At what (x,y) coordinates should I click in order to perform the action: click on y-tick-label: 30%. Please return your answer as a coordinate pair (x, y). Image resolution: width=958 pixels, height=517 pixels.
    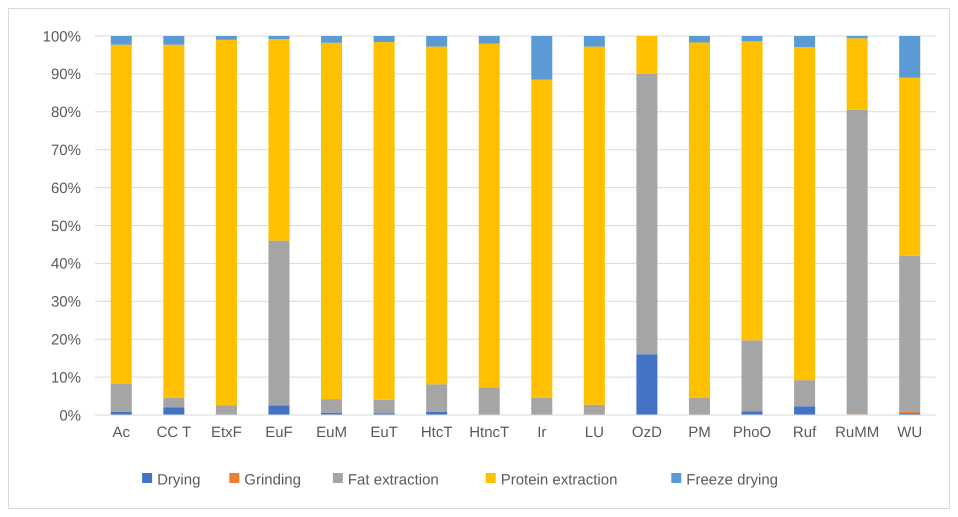
    Looking at the image, I should click on (65, 302).